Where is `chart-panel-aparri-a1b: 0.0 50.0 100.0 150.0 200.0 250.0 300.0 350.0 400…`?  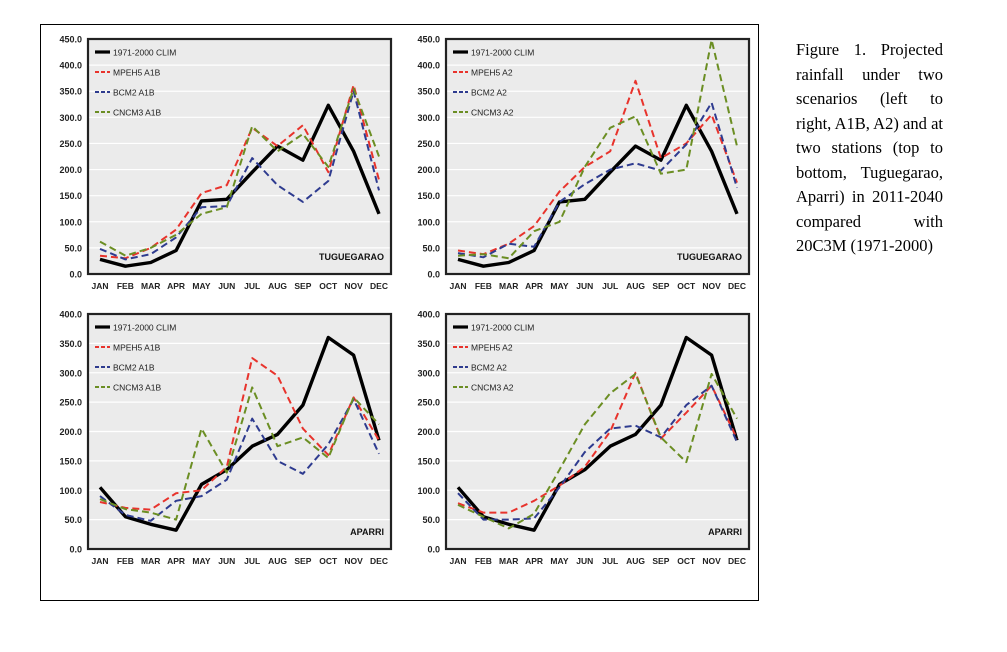 chart-panel-aparri-a1b: 0.0 50.0 100.0 150.0 200.0 250.0 300.0 350.0 400… is located at coordinates (220, 439).